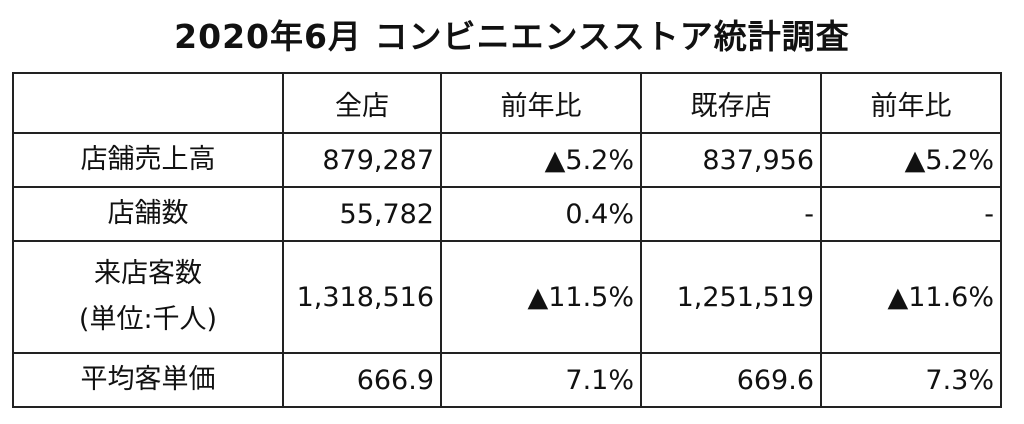 The image size is (1024, 424). I want to click on table-row: 平均客単価 666.9 7.1% 669.6 7.3%, so click(507, 380).